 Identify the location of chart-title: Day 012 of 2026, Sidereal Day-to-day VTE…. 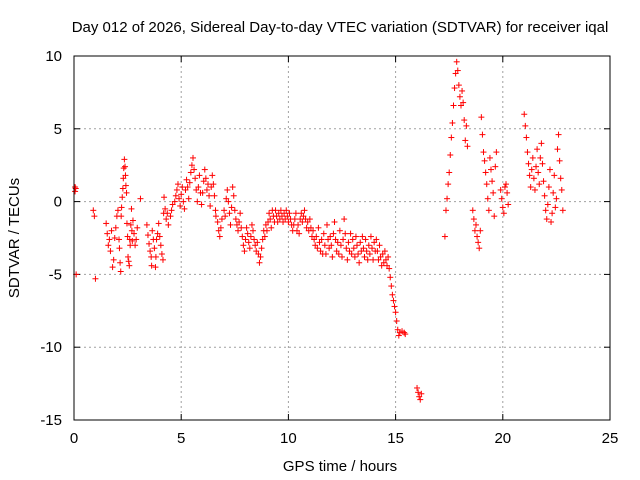
(340, 27).